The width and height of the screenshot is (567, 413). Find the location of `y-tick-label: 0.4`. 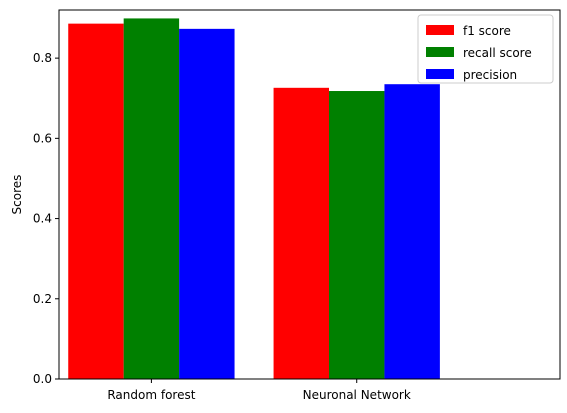

y-tick-label: 0.4 is located at coordinates (42, 219).